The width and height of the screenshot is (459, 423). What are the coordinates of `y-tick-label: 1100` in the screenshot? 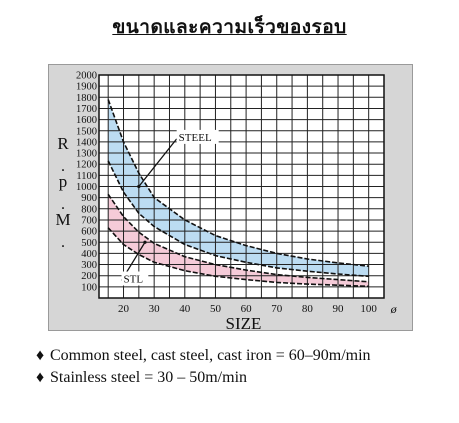 It's located at (86, 176).